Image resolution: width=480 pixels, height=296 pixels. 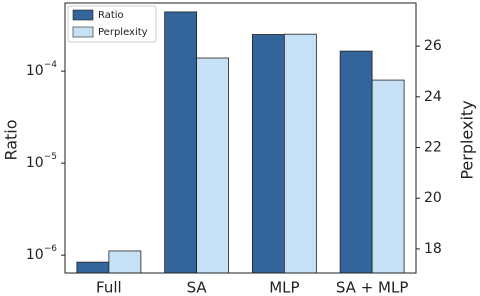 I want to click on y-tick-exponent: −6, so click(x=51, y=249).